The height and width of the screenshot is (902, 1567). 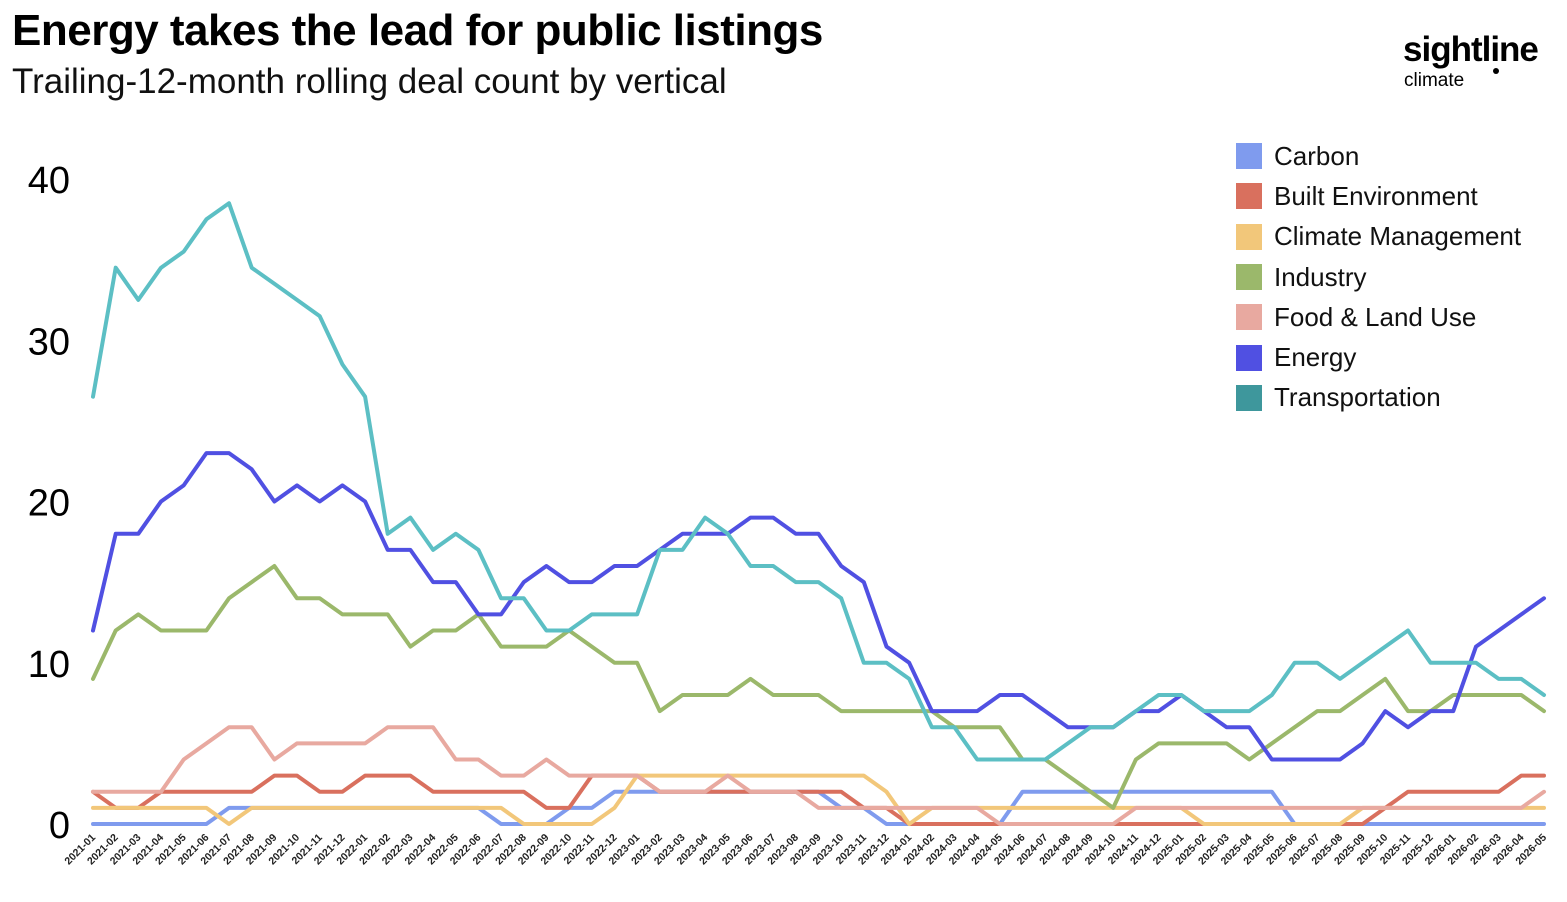 What do you see at coordinates (1378, 357) in the screenshot?
I see `legend-item: Energy` at bounding box center [1378, 357].